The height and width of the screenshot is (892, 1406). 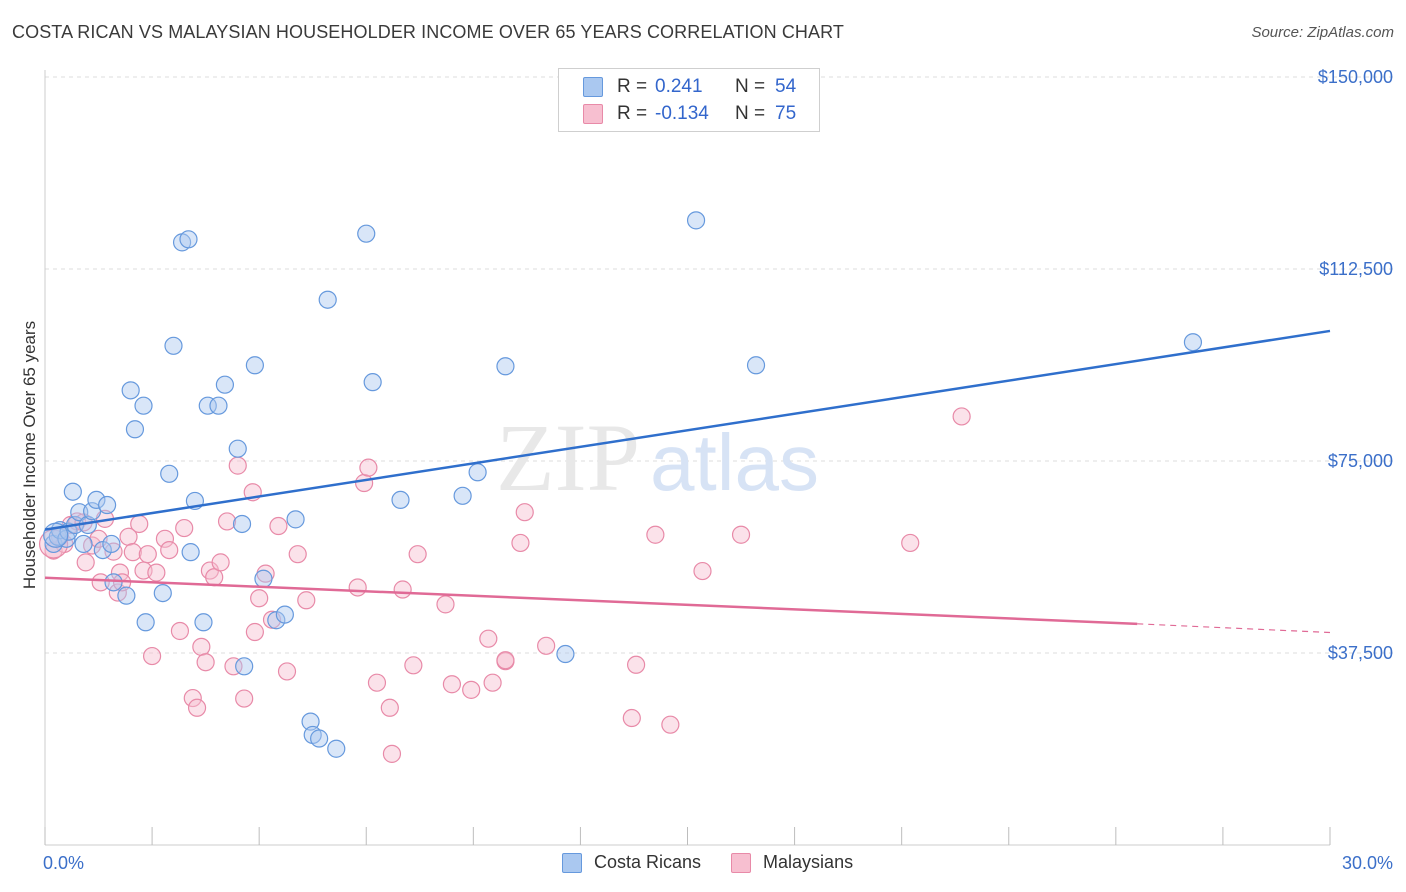 I want to click on x-tick-label: 30.0%, so click(x=1367, y=863).